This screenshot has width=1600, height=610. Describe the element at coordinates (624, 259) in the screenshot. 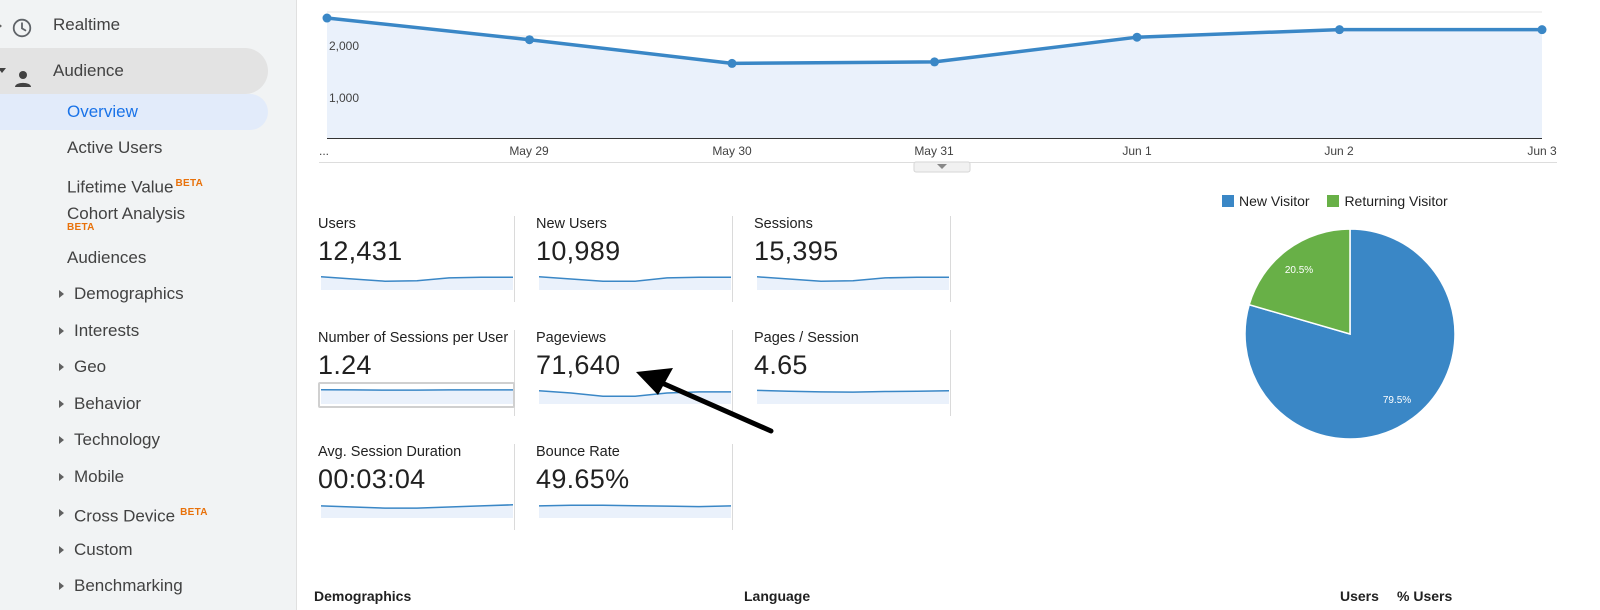

I see `metric-new-users: New Users 10,989` at that location.